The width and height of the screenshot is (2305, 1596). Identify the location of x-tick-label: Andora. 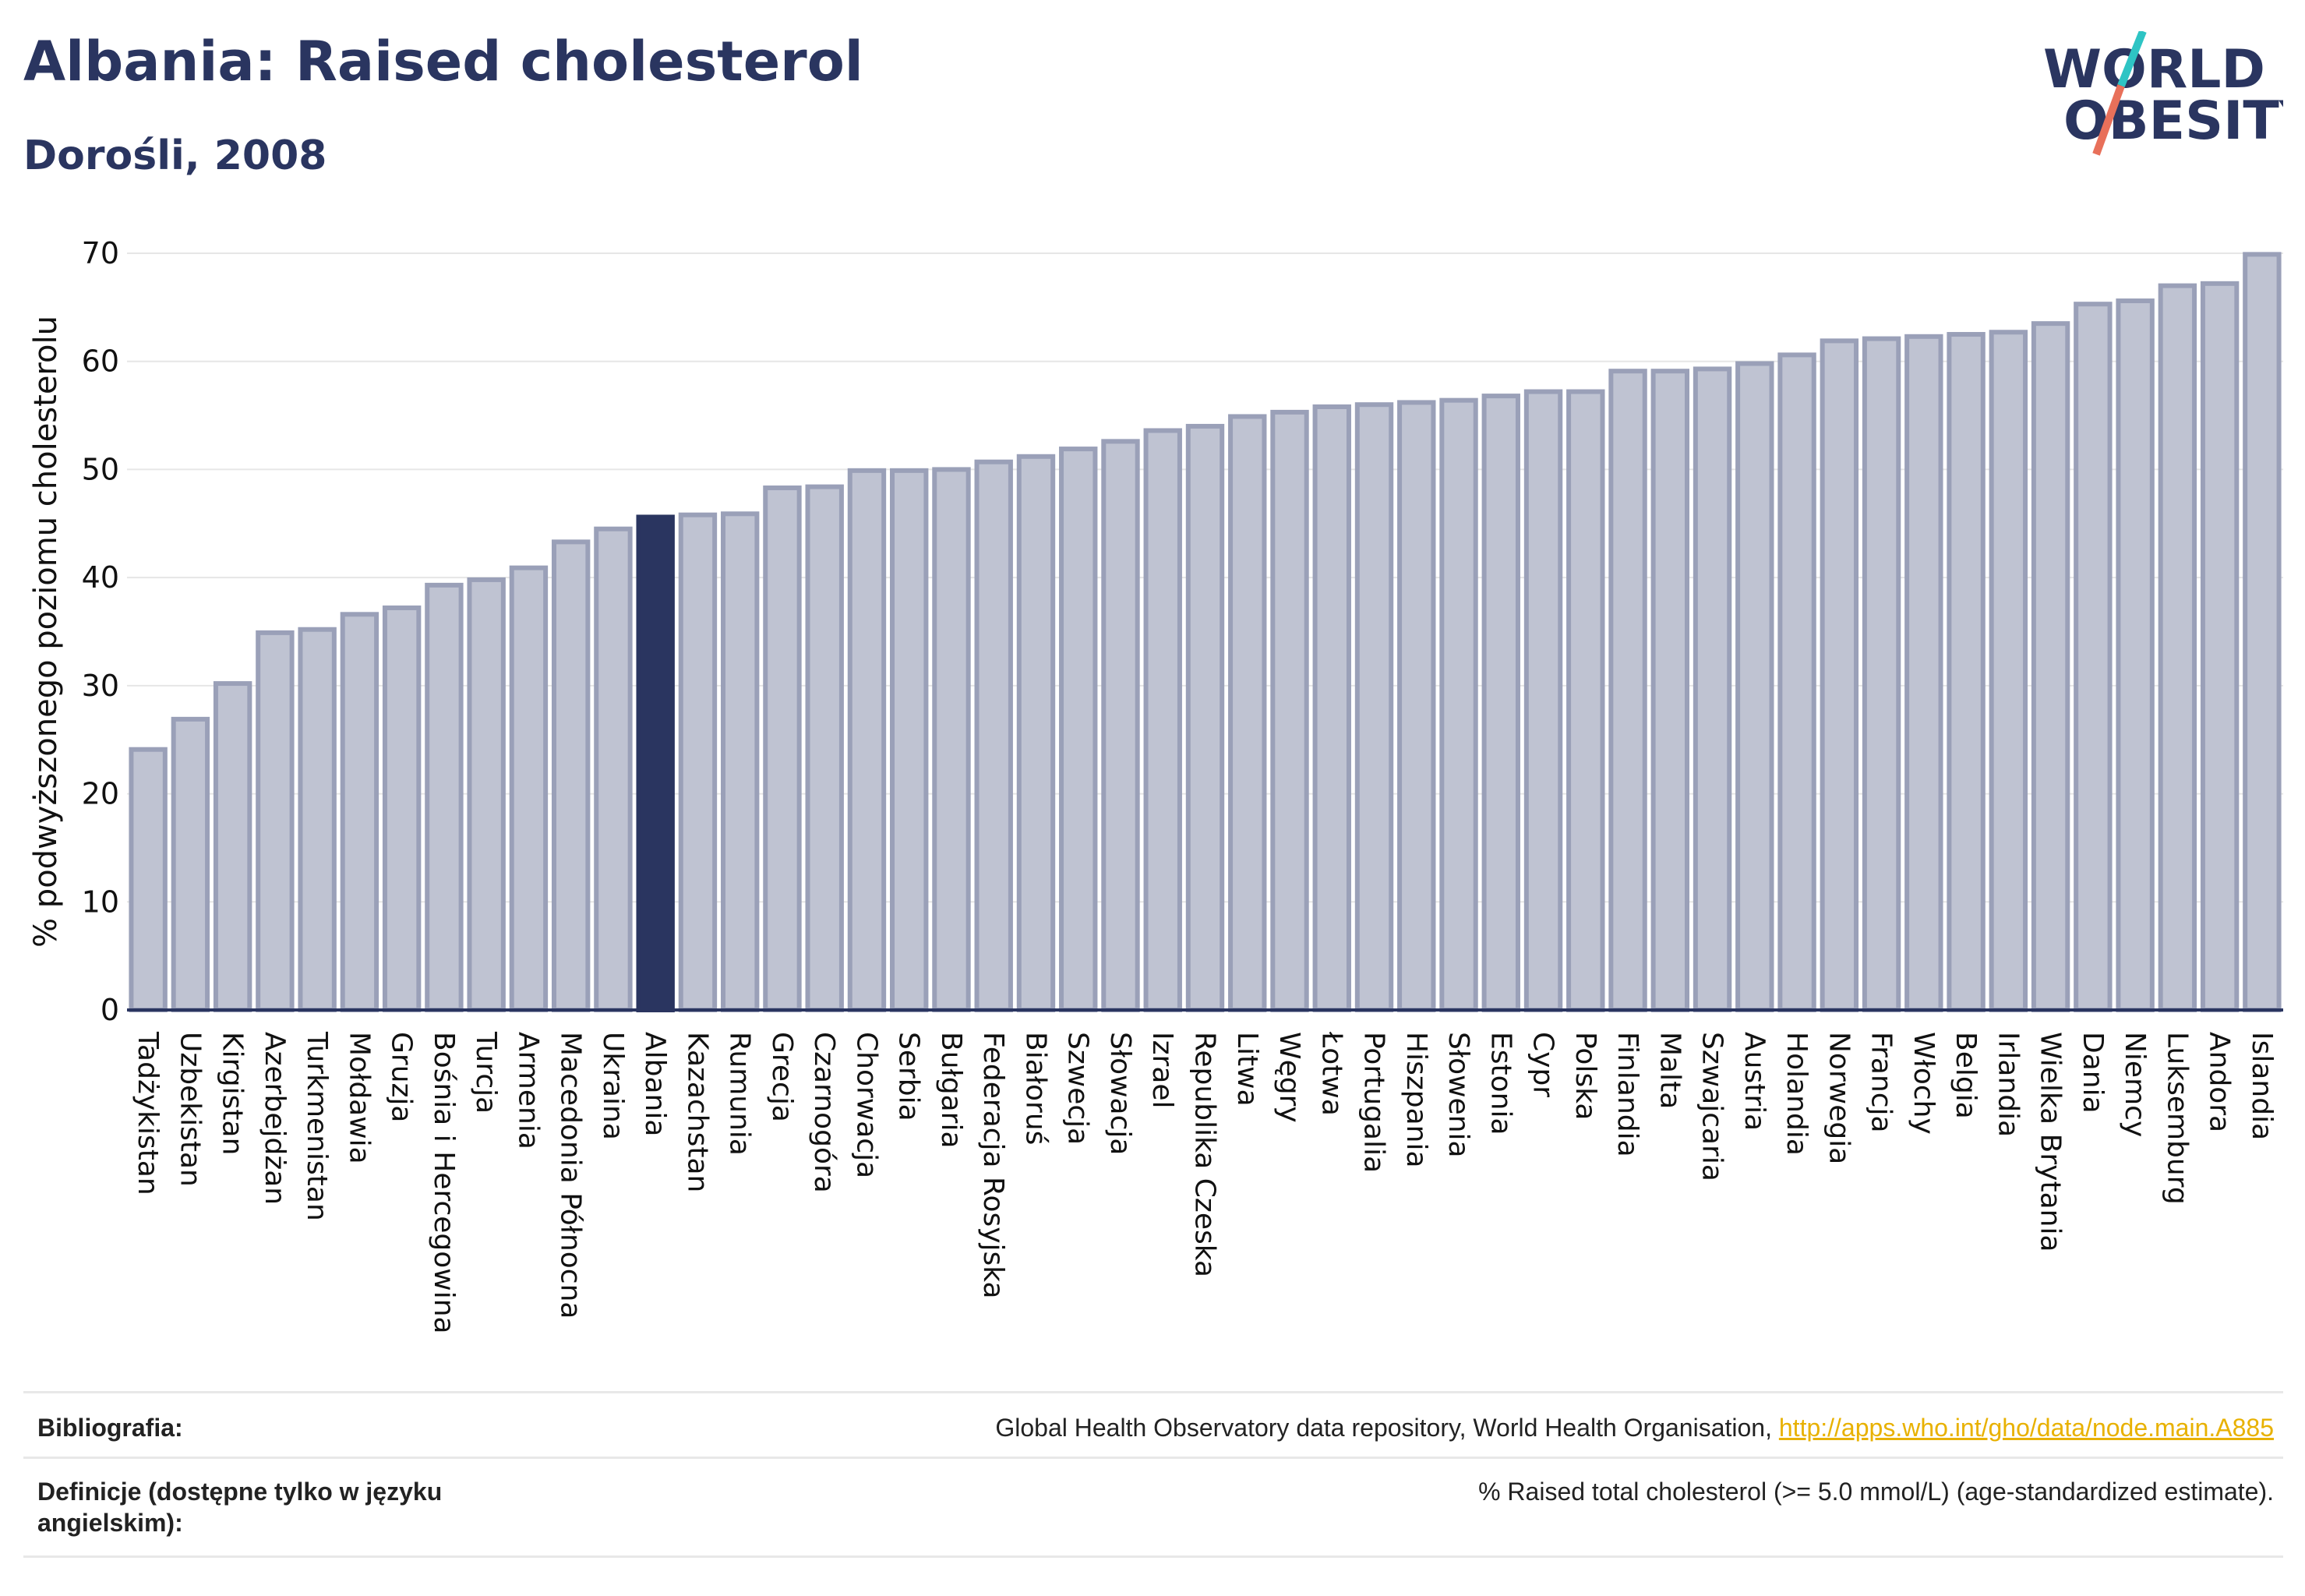
(2220, 1082).